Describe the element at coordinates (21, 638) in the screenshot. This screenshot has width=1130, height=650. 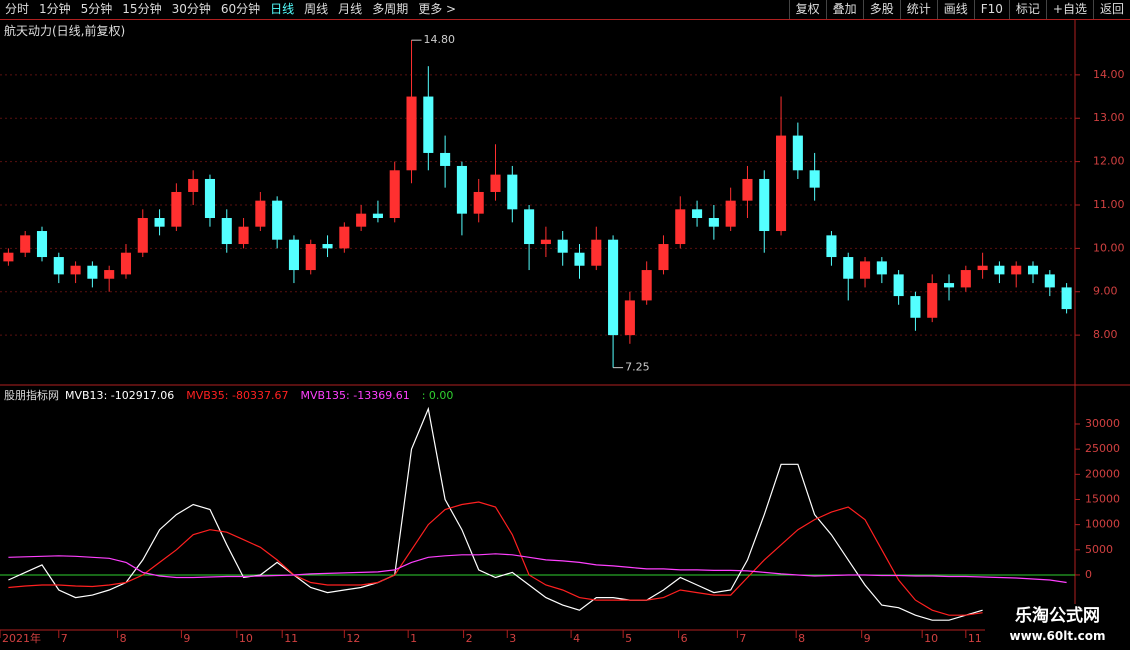
I see `x-tick-label: 2021年` at that location.